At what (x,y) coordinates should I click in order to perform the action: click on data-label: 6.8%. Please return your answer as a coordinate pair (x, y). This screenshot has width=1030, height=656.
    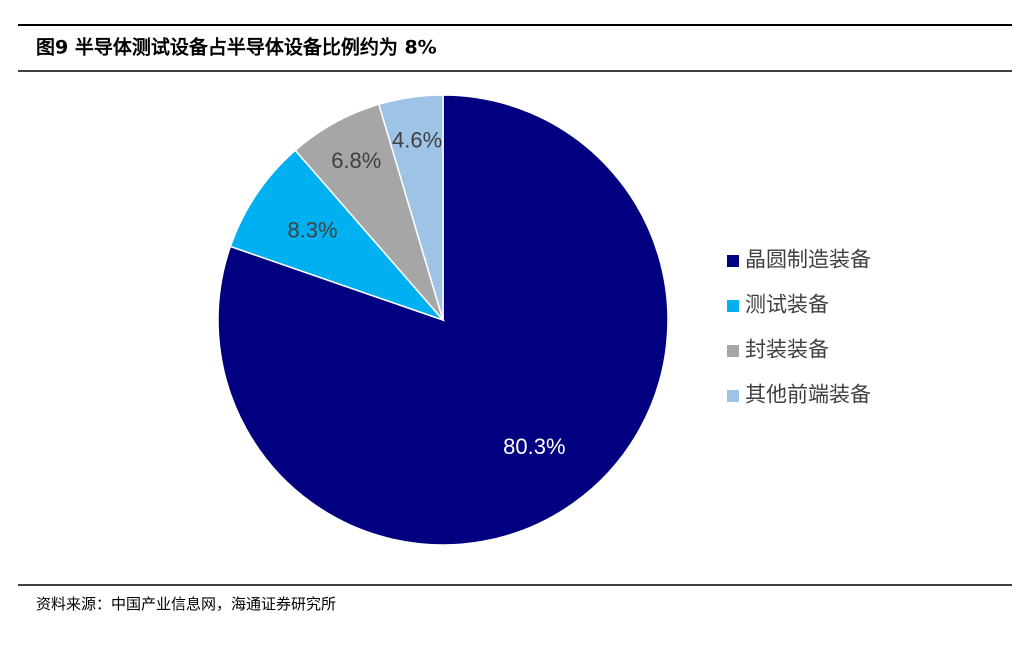
    Looking at the image, I should click on (356, 160).